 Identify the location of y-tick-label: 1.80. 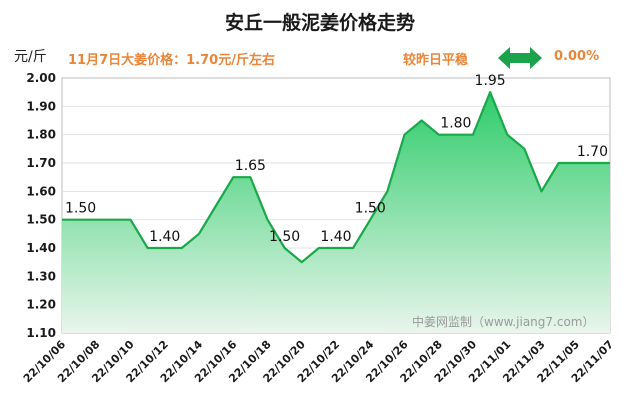
(41, 135).